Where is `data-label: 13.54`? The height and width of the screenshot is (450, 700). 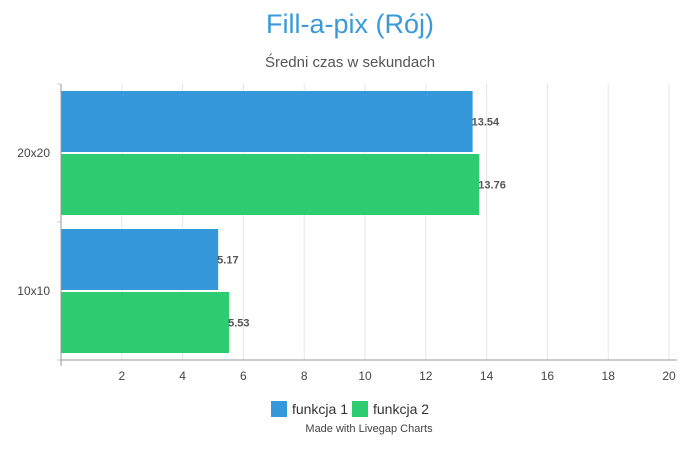 data-label: 13.54 is located at coordinates (486, 123).